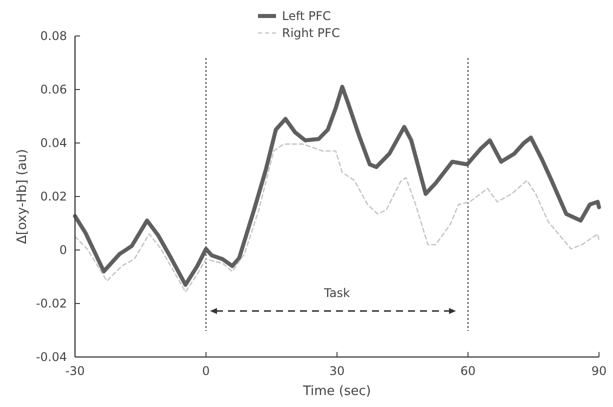  What do you see at coordinates (337, 371) in the screenshot?
I see `x-tick-label: 30` at bounding box center [337, 371].